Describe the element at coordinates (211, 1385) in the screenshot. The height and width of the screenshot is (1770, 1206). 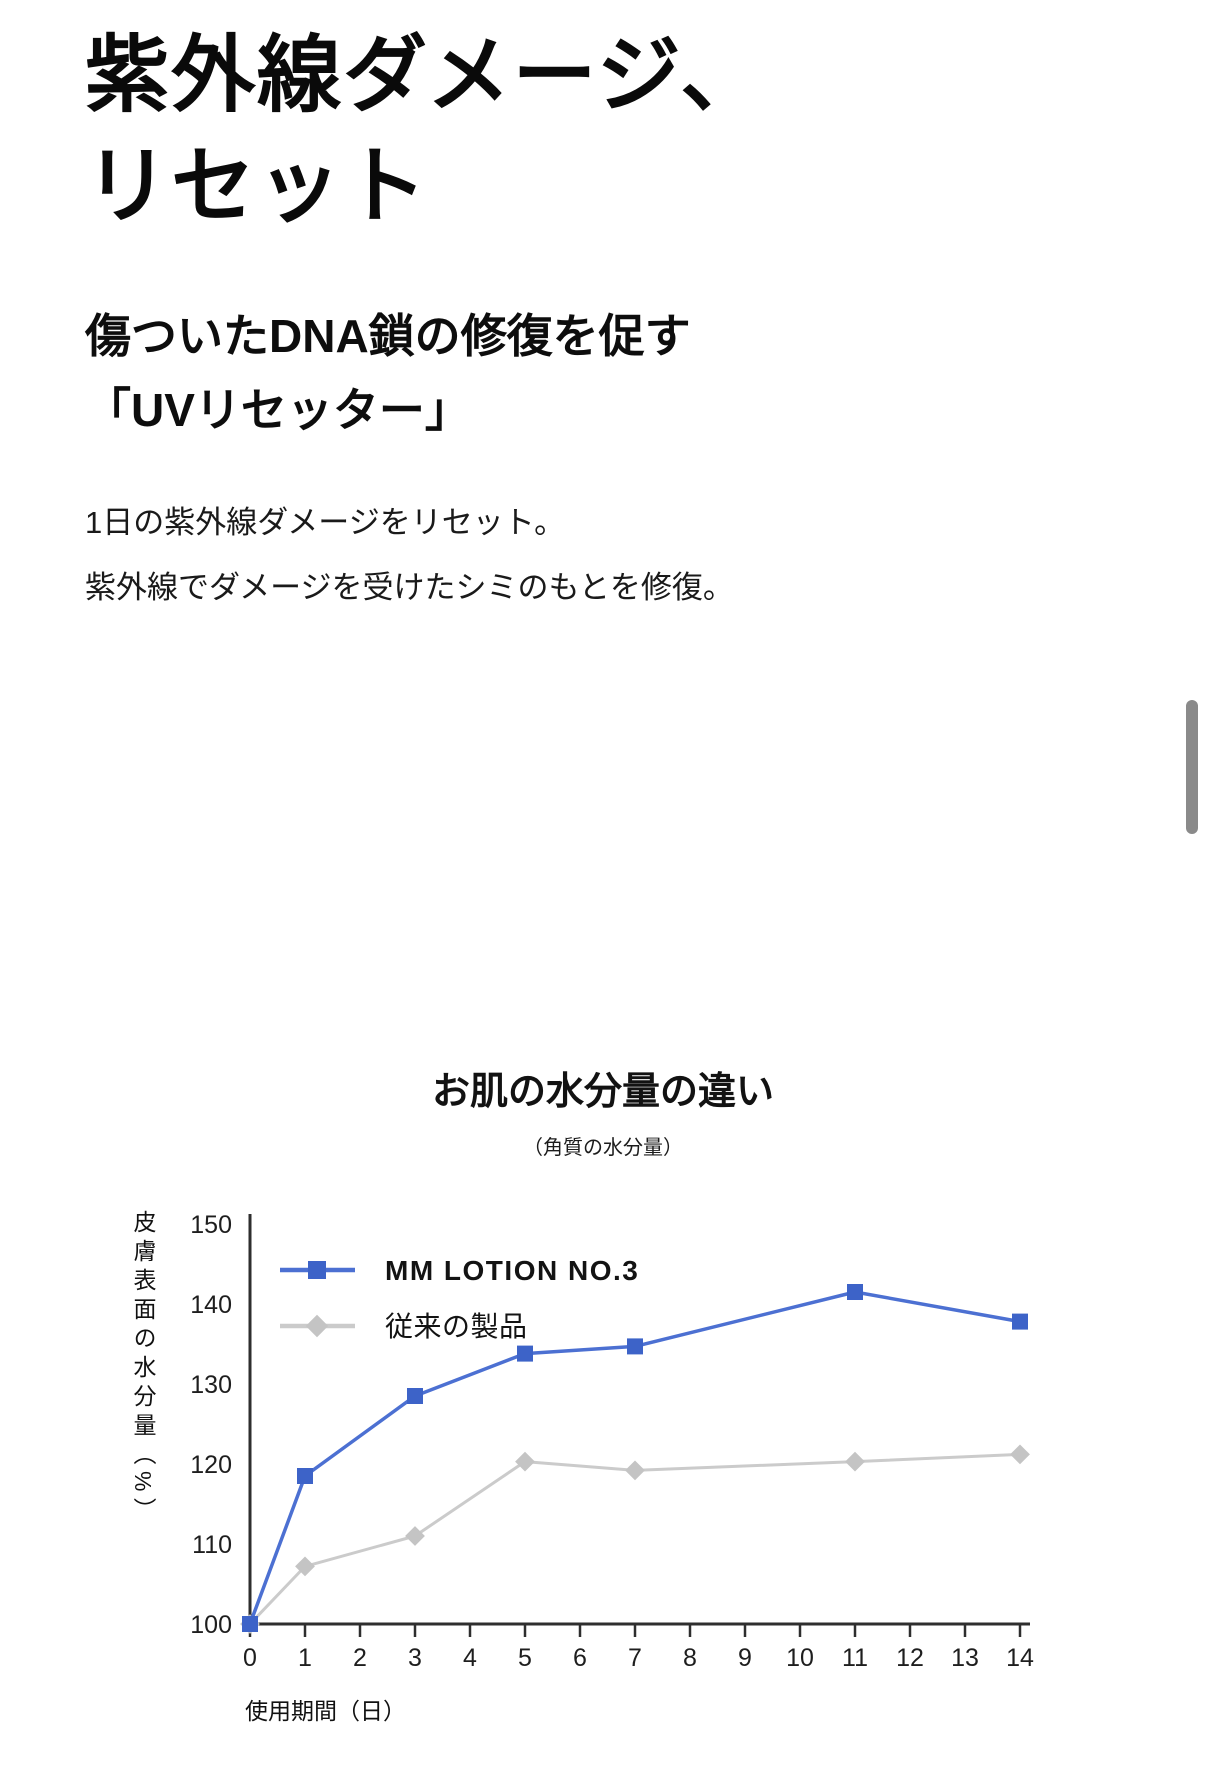
I see `y-tick-label: 130` at that location.